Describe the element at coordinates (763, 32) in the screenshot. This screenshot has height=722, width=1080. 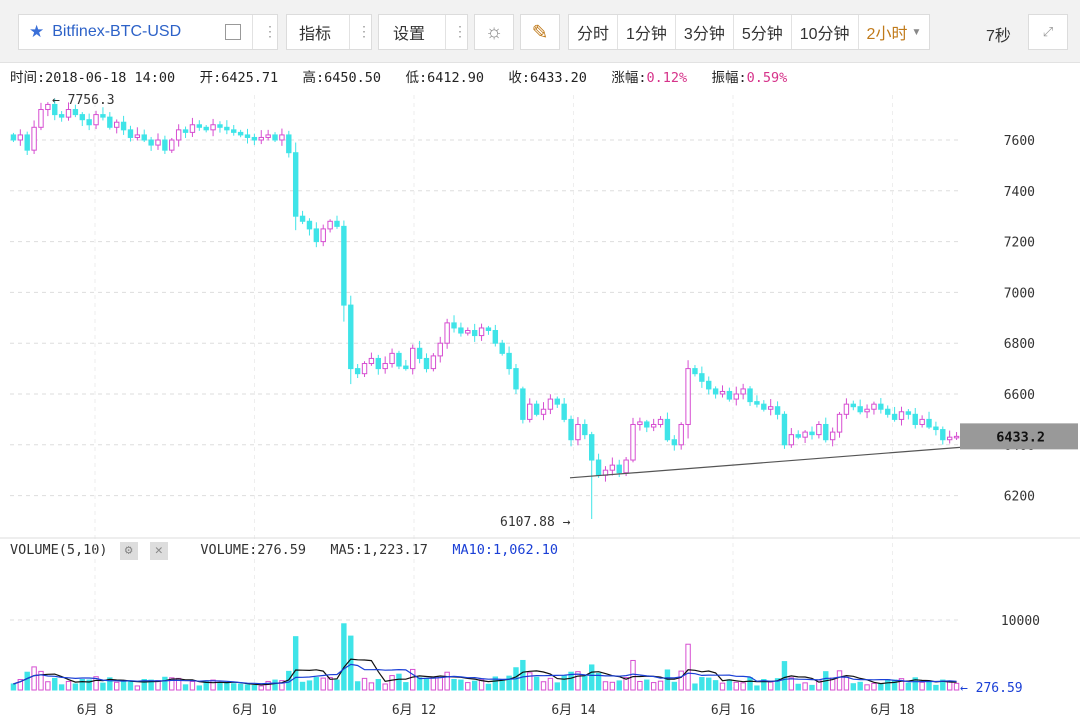
I see `interval-option: 5分钟` at that location.